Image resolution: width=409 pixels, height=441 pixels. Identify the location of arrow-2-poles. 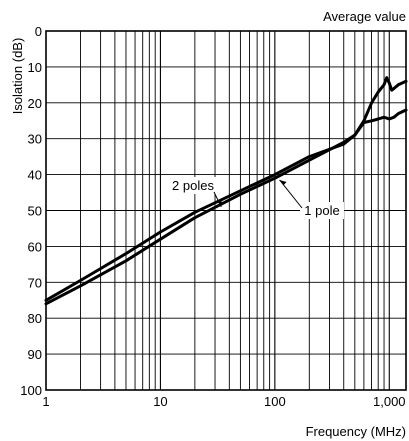
(220, 203).